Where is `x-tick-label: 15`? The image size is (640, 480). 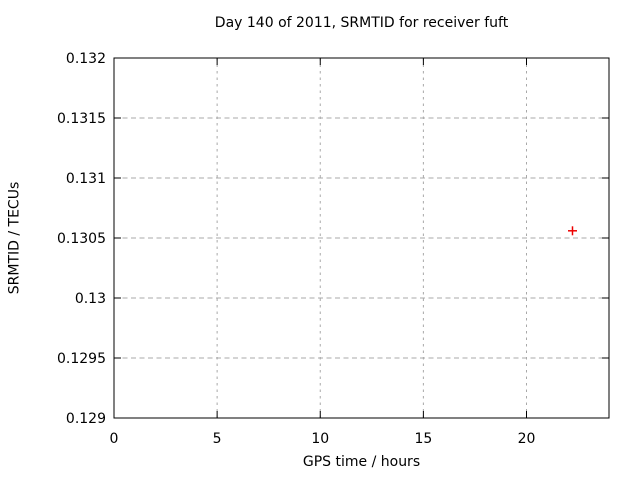
x-tick-label: 15 is located at coordinates (423, 439).